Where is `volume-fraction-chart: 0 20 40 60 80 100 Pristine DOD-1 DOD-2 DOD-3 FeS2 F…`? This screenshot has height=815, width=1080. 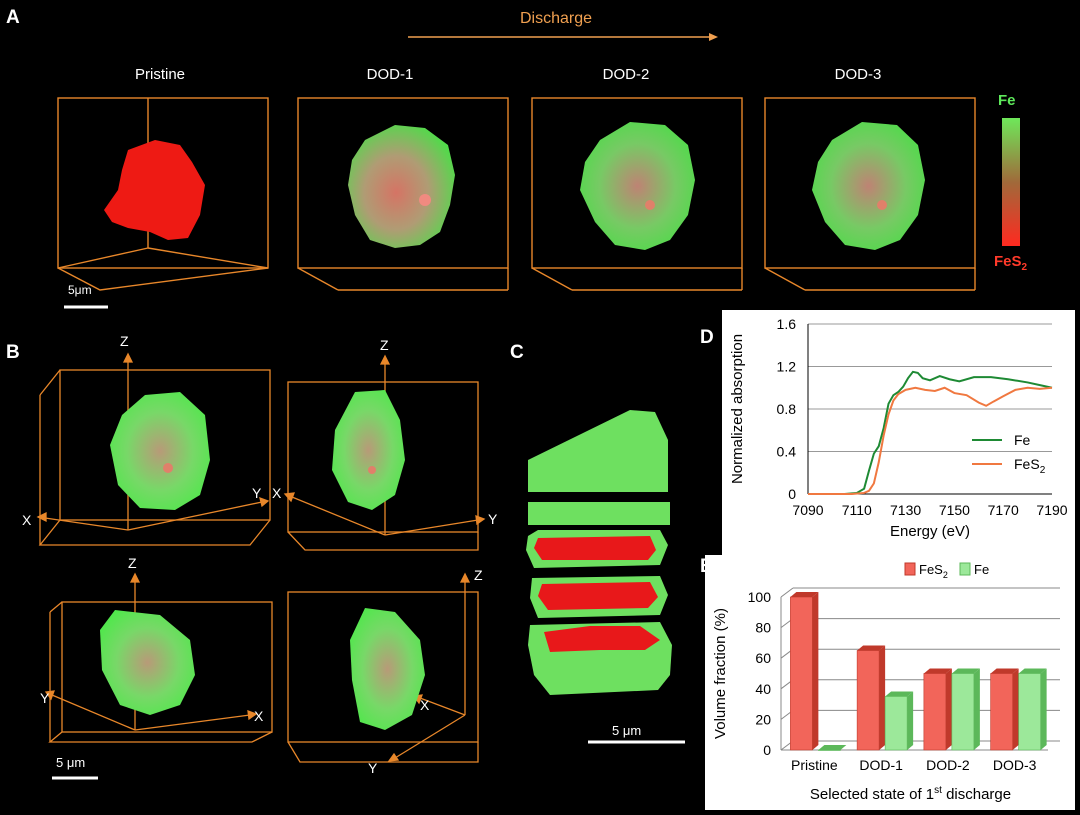
volume-fraction-chart: 0 20 40 60 80 100 Pristine DOD-1 DOD-2 DOD-3 FeS2 F… is located at coordinates (886, 682).